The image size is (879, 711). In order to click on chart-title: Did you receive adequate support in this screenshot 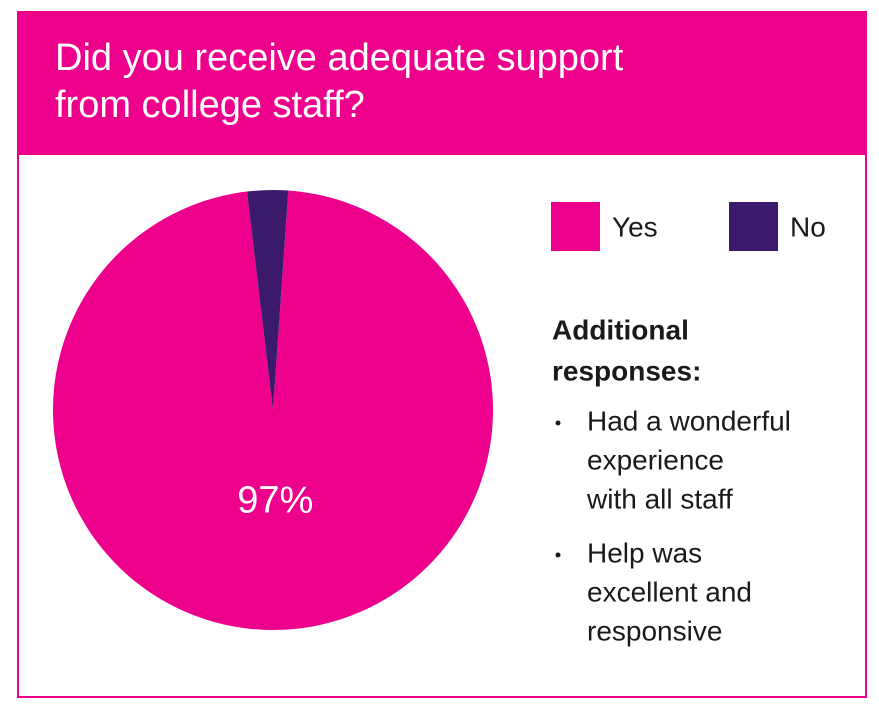, I will do `click(339, 58)`.